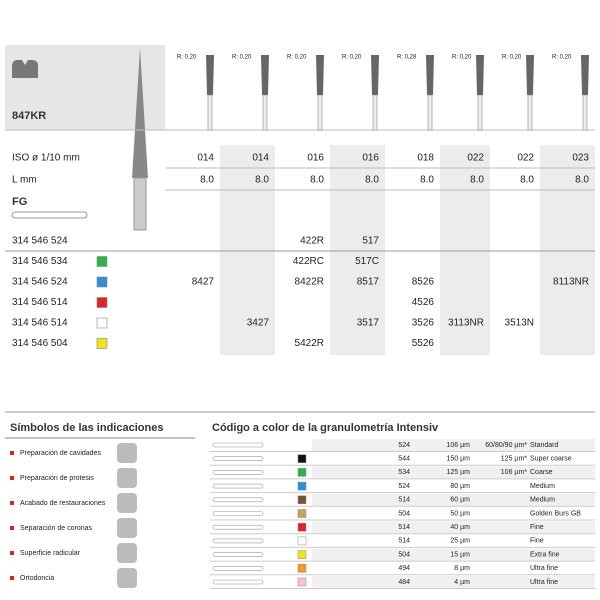 Image resolution: width=600 pixels, height=600 pixels. Describe the element at coordinates (544, 568) in the screenshot. I see `grit-label: Ultra fine` at that location.